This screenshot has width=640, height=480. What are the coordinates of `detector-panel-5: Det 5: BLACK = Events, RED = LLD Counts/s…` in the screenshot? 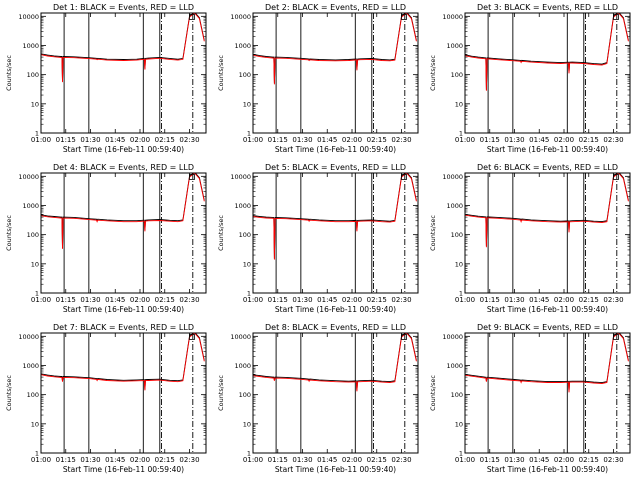 It's located at (318, 238).